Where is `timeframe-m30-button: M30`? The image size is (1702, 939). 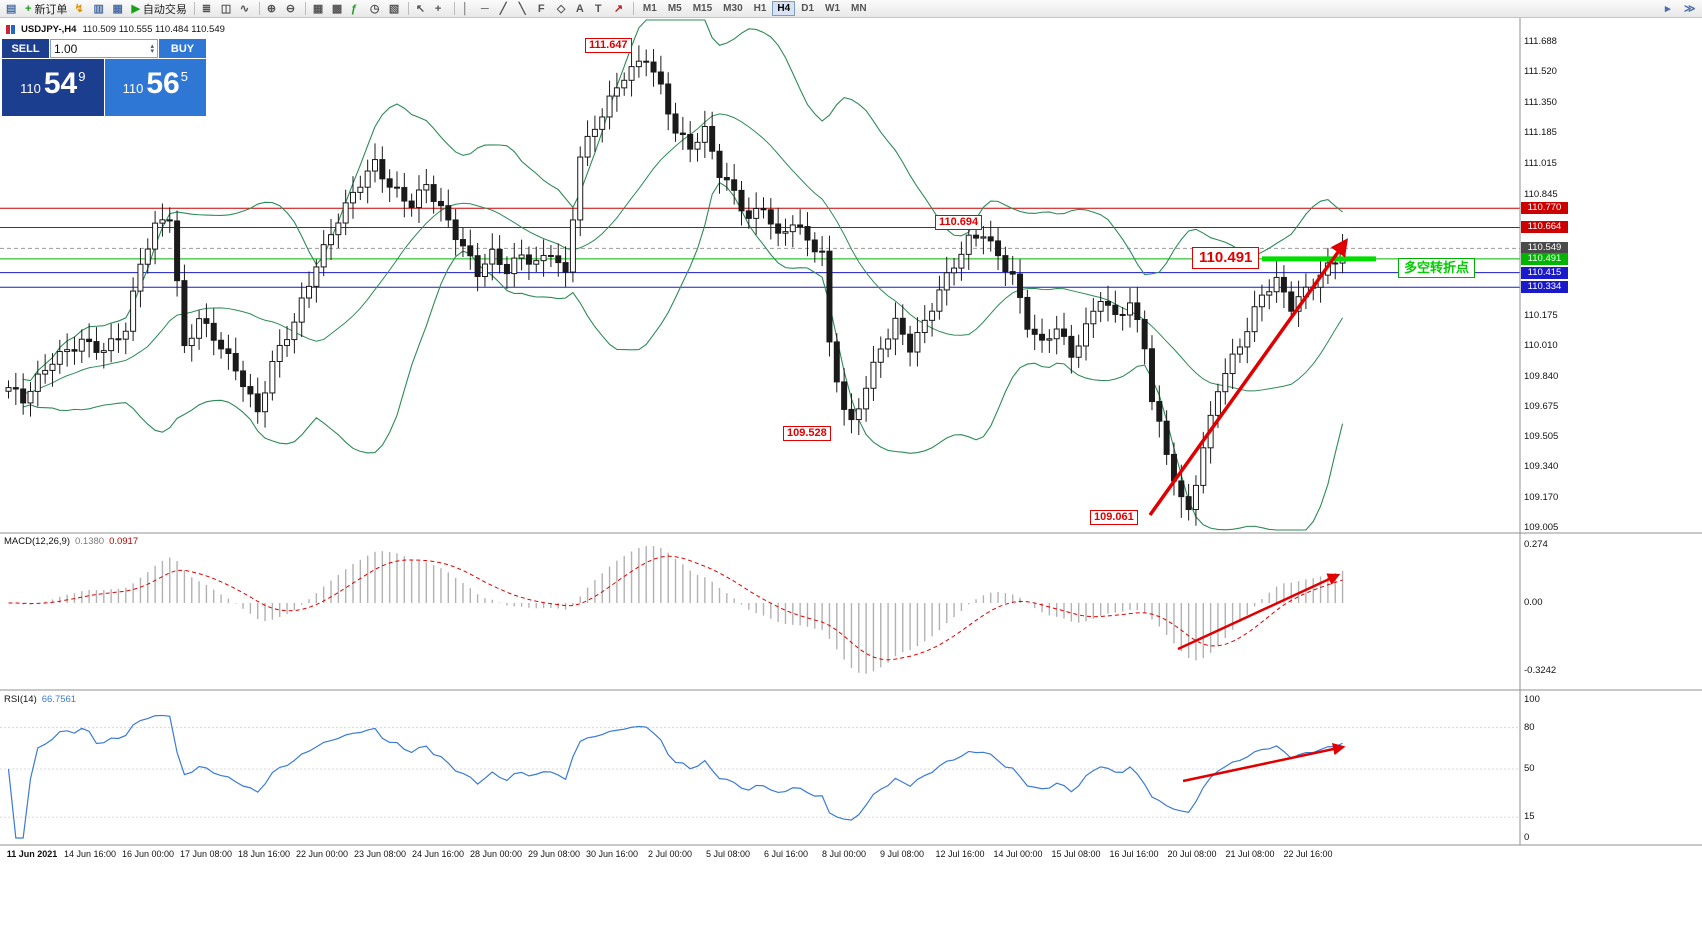
timeframe-m30-button: M30 is located at coordinates (732, 8).